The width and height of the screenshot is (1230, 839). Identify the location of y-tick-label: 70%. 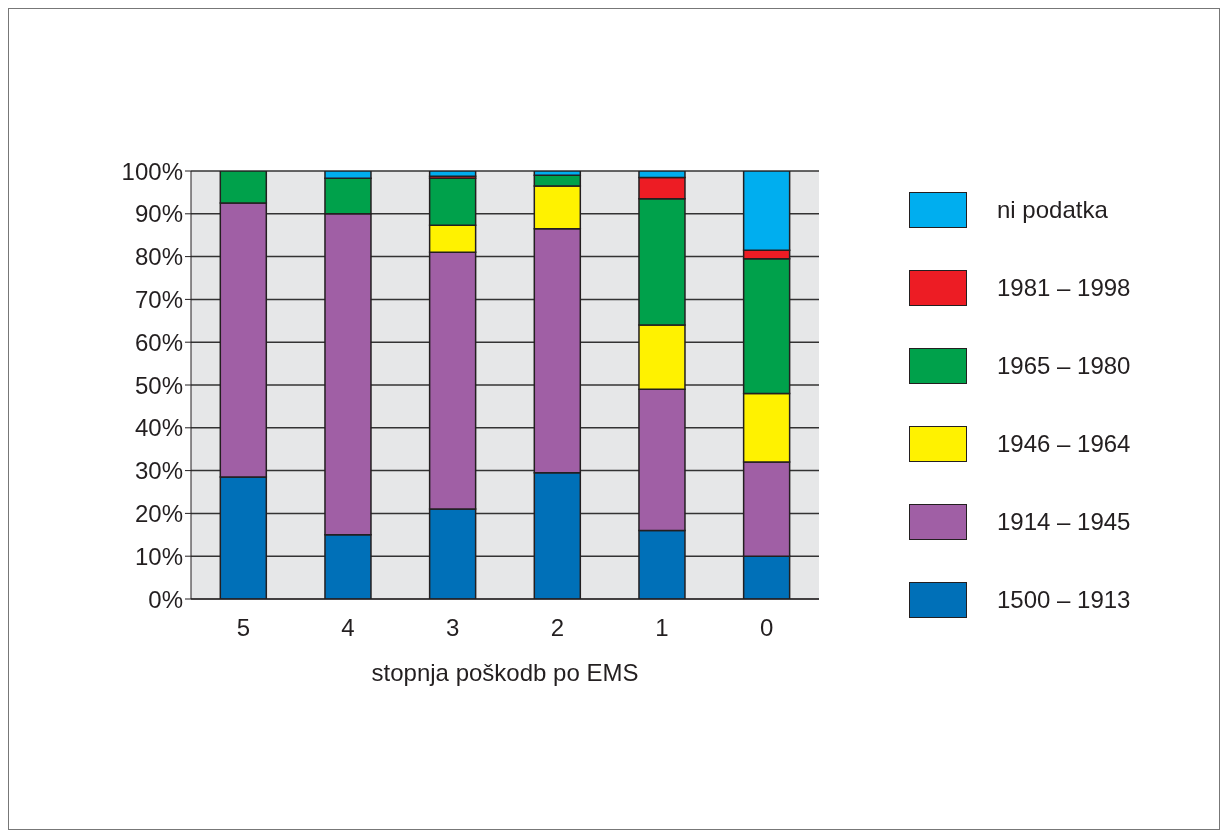
(158, 299).